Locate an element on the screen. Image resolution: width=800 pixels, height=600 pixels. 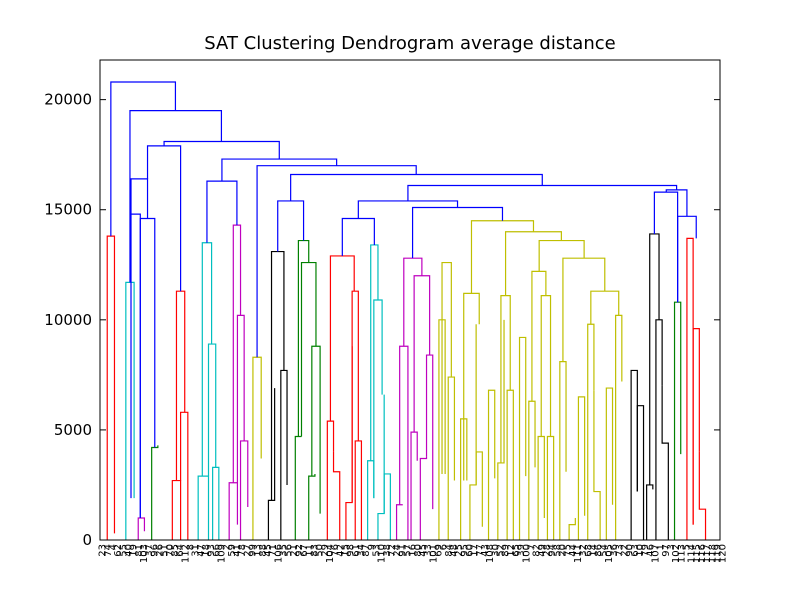
leaf-label: 20 is located at coordinates (562, 550).